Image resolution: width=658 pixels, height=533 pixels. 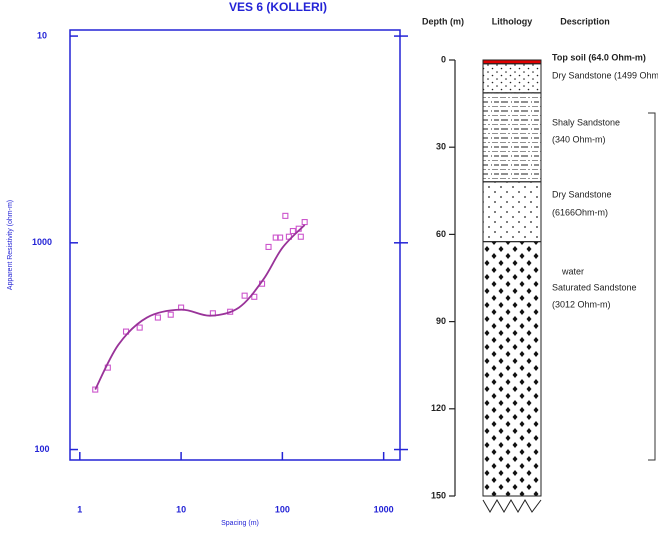 I want to click on chart-title: VES 6 (KOLLERI), so click(x=278, y=7).